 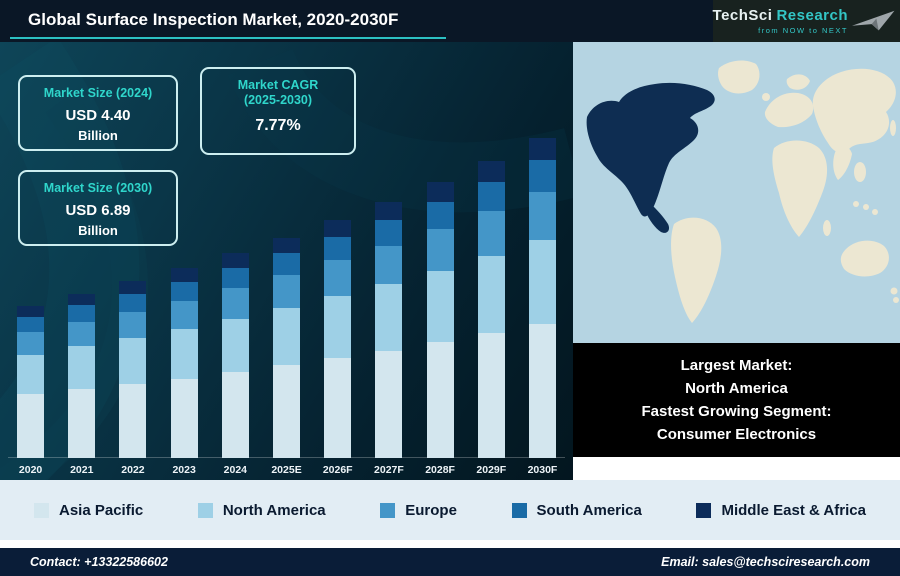 I want to click on x-axis-label: 2030F, so click(x=542, y=470).